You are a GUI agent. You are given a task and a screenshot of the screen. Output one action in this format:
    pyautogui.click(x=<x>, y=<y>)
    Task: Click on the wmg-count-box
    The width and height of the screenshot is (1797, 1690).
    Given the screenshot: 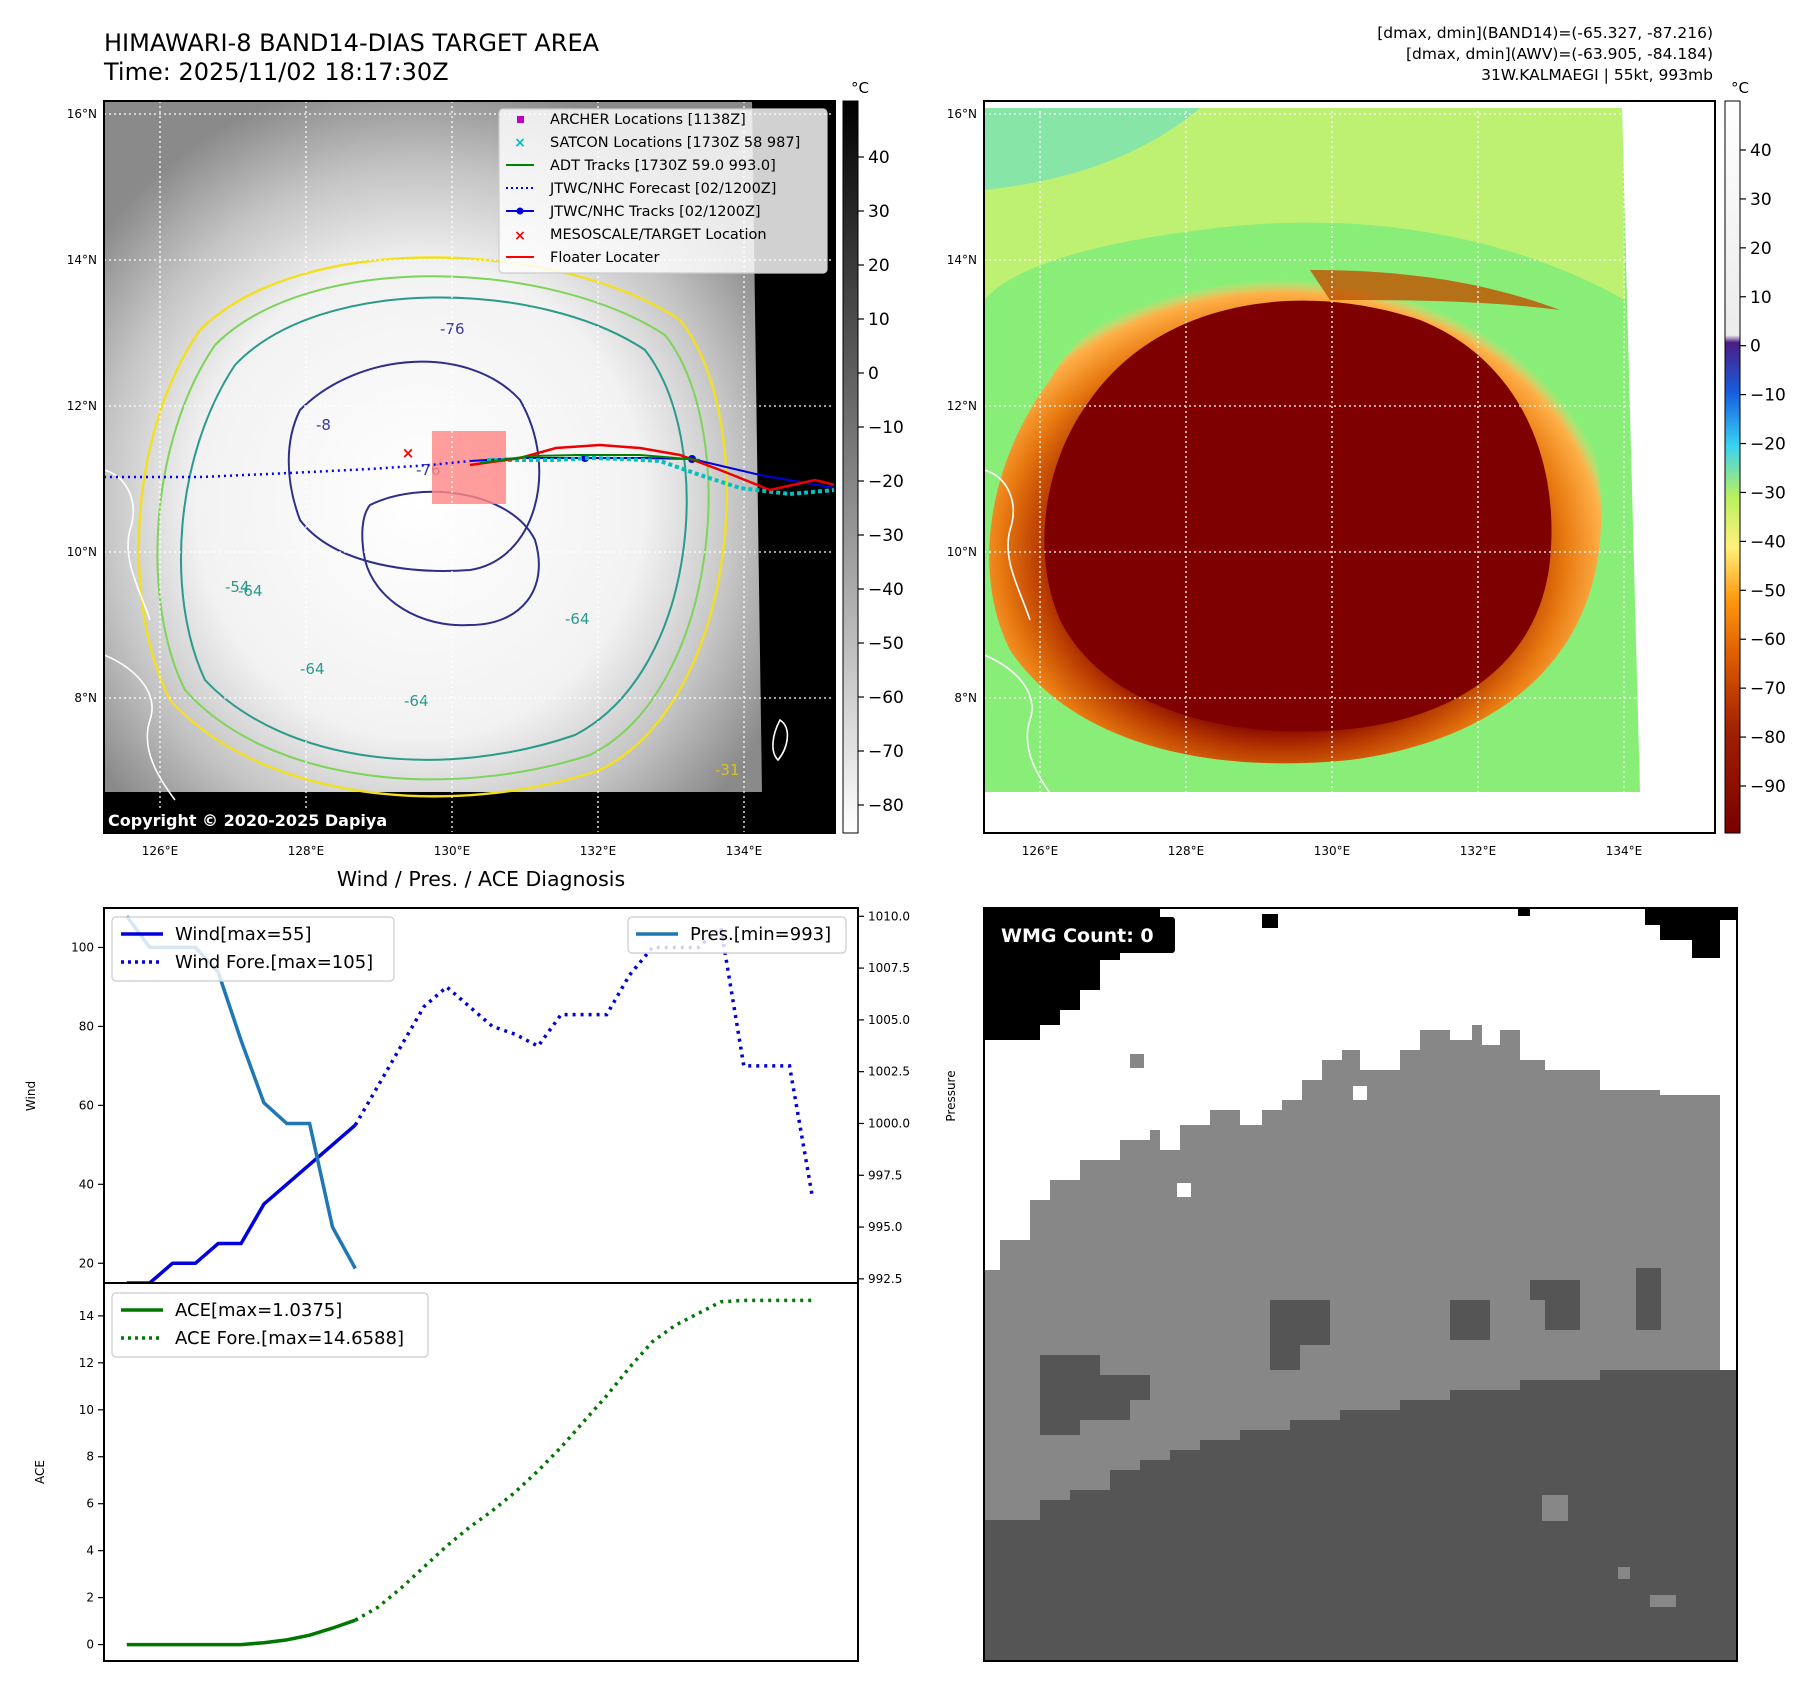 What is the action you would take?
    pyautogui.click(x=1083, y=935)
    